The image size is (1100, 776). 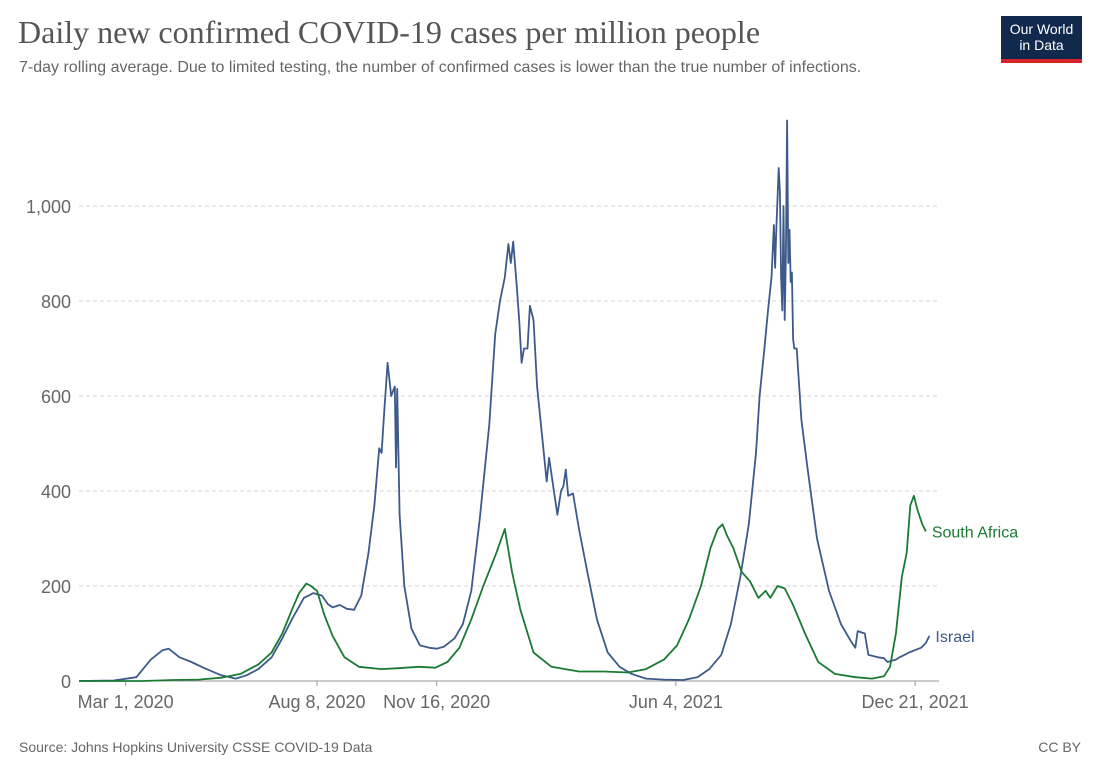 I want to click on x-tick-label: Mar 1, 2020, so click(x=126, y=702).